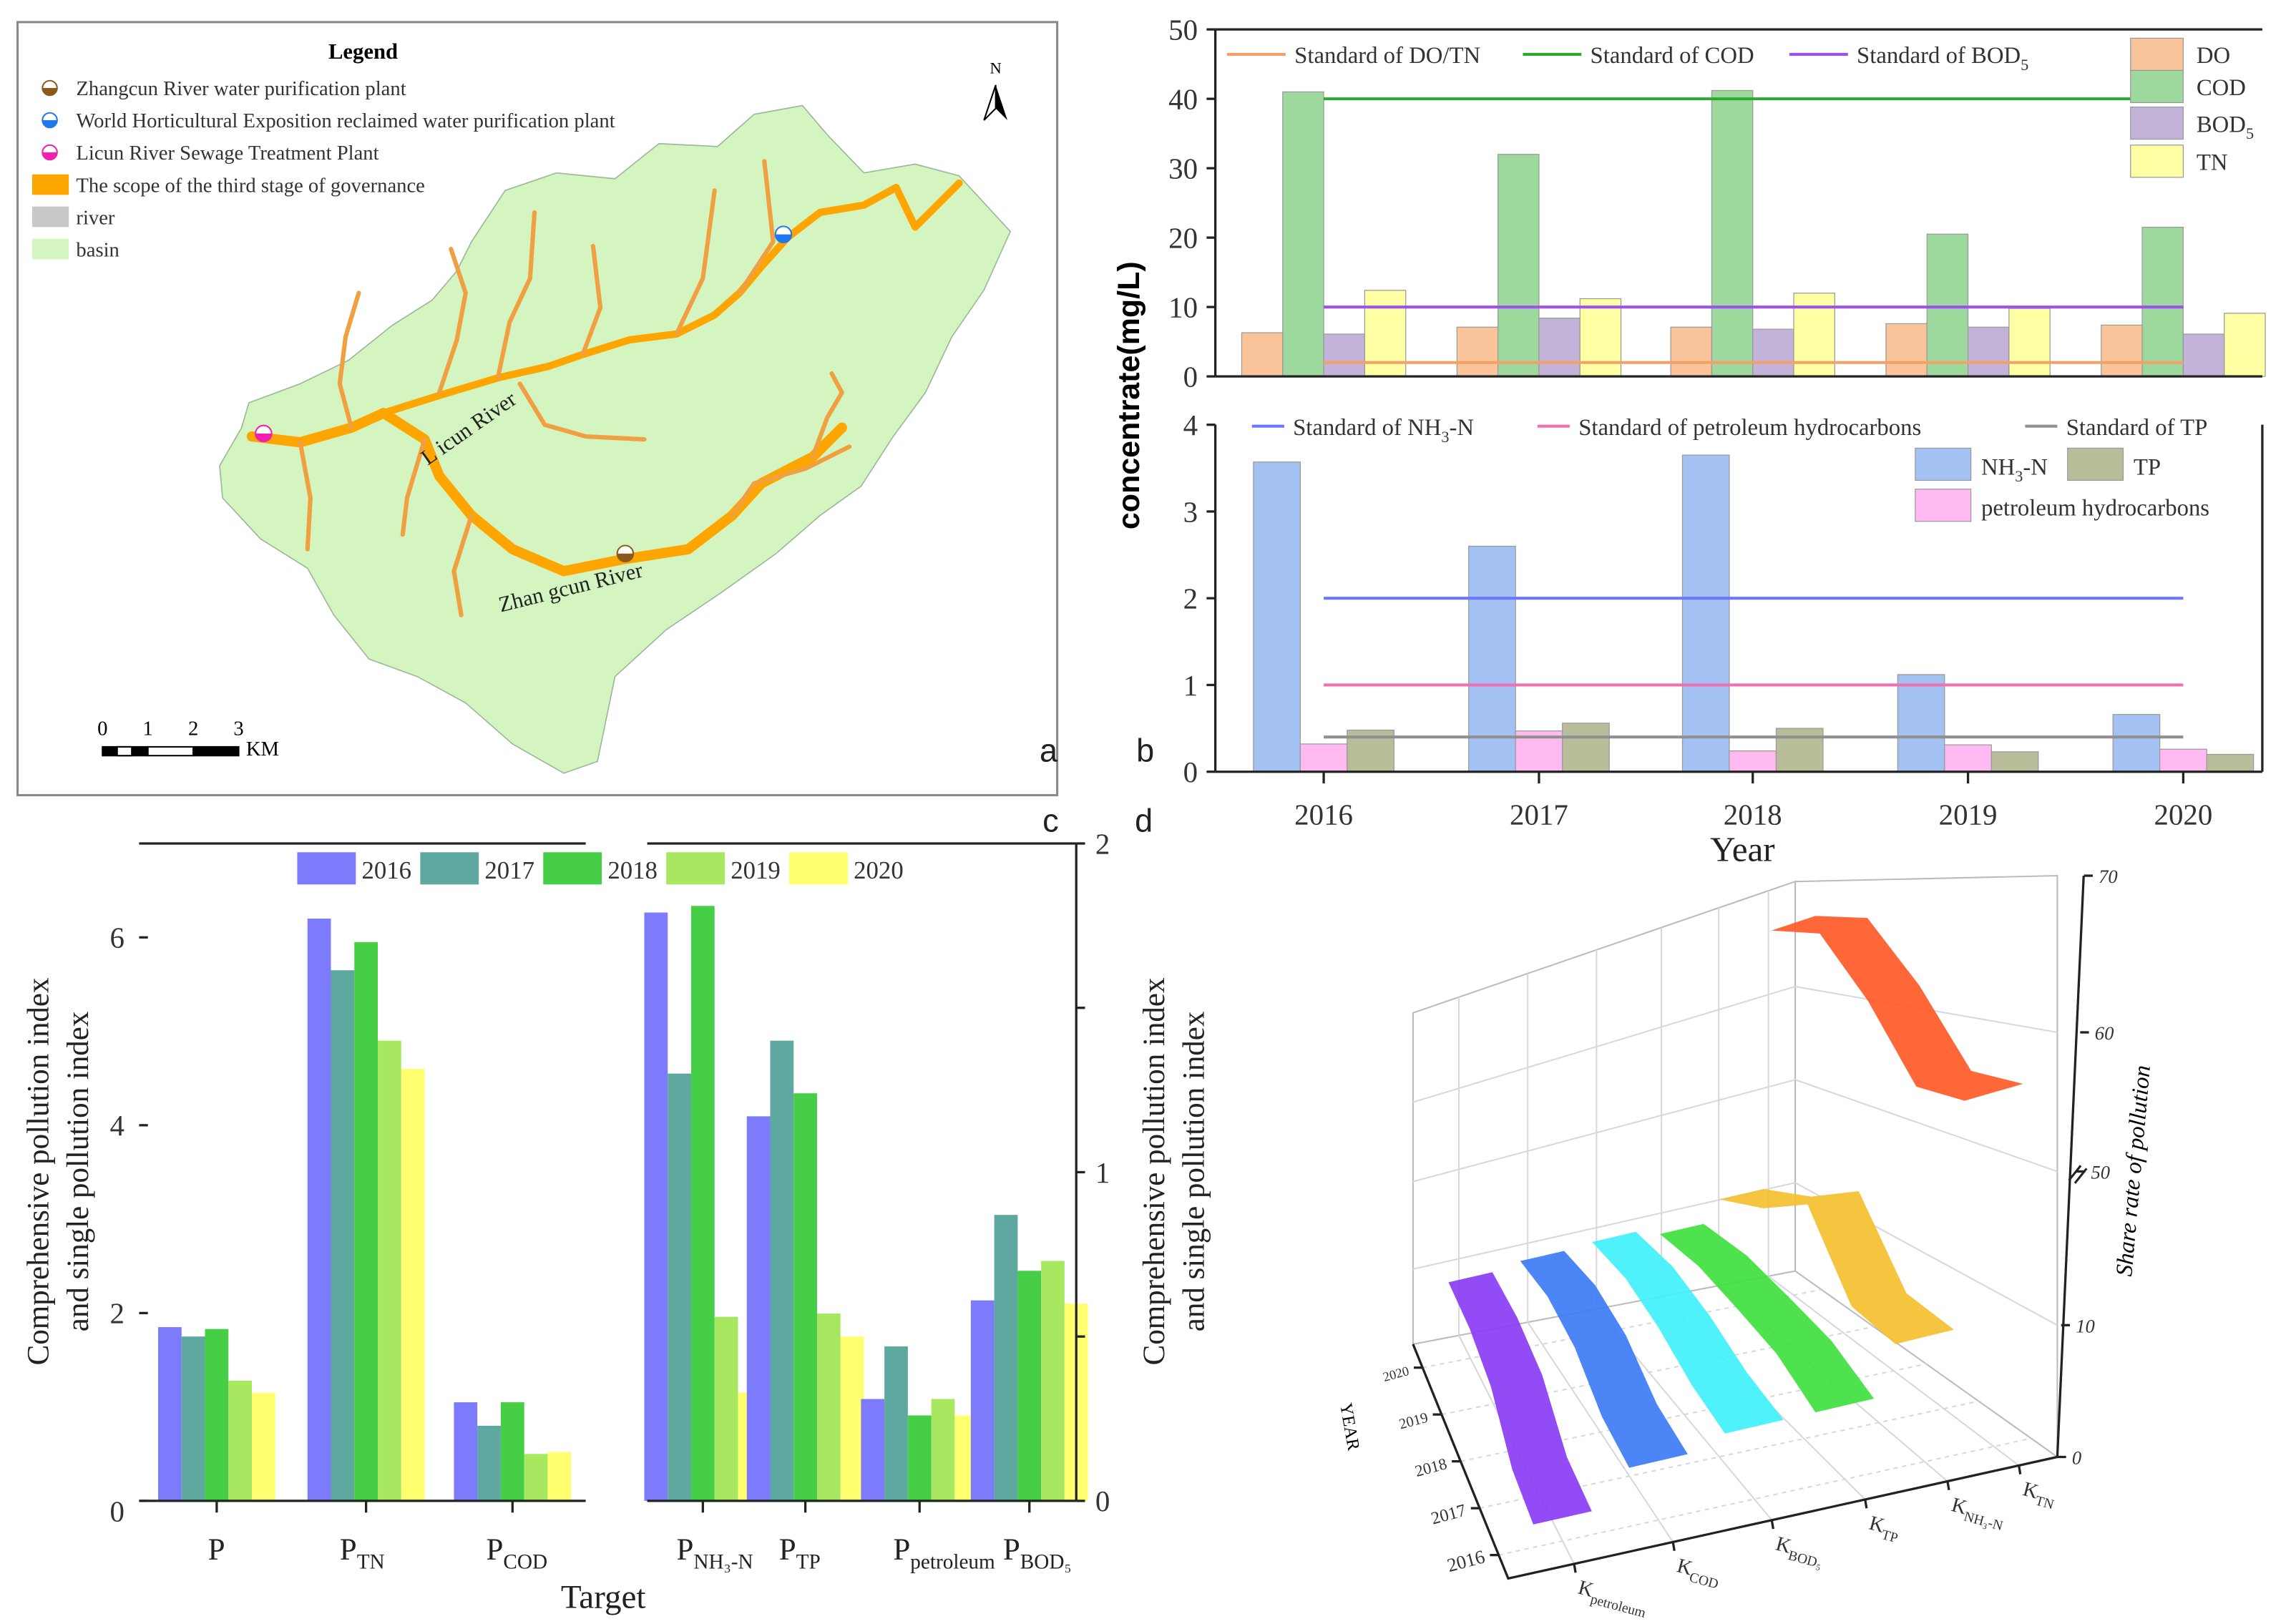  I want to click on scale-tick-label: 0, so click(102, 729).